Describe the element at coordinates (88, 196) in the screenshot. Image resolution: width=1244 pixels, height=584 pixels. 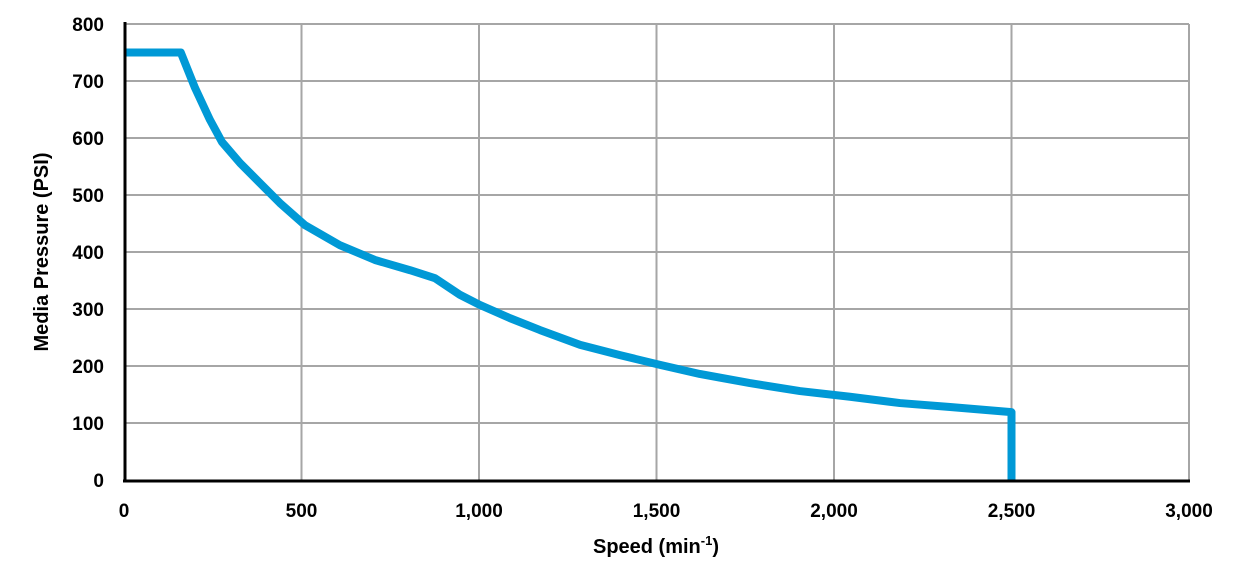
I see `y-tick-label: 500` at that location.